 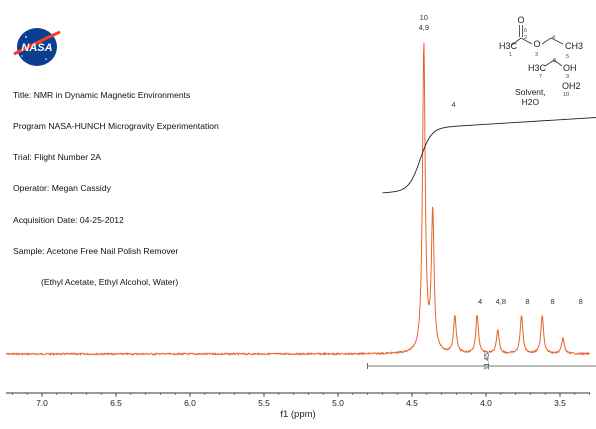 What do you see at coordinates (508, 46) in the screenshot?
I see `methyl-1-label: H3C` at bounding box center [508, 46].